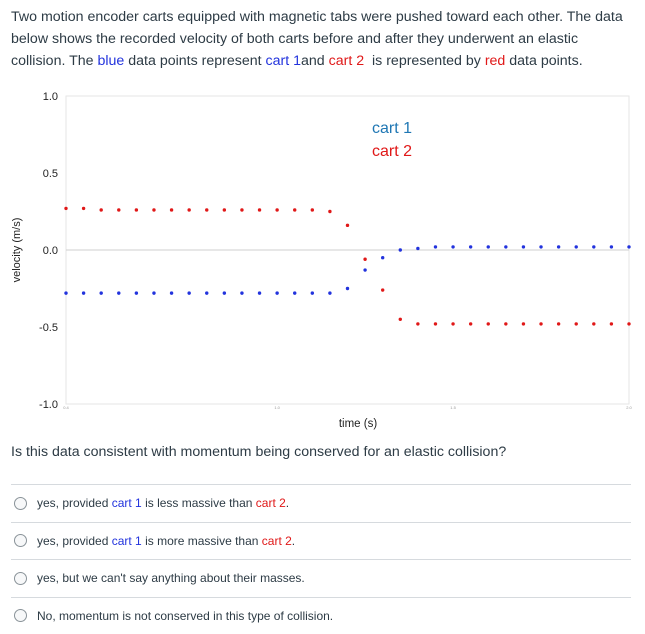 The width and height of the screenshot is (645, 634). What do you see at coordinates (48, 328) in the screenshot?
I see `y-tick-label: -0.5` at bounding box center [48, 328].